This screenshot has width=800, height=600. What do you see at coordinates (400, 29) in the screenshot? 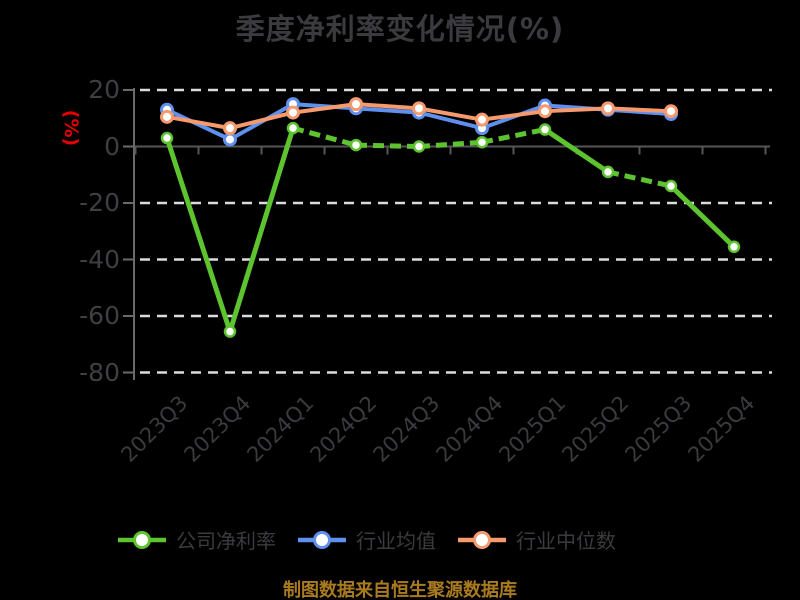
I see `chart-title: 季度净利率变化情况(%)` at bounding box center [400, 29].